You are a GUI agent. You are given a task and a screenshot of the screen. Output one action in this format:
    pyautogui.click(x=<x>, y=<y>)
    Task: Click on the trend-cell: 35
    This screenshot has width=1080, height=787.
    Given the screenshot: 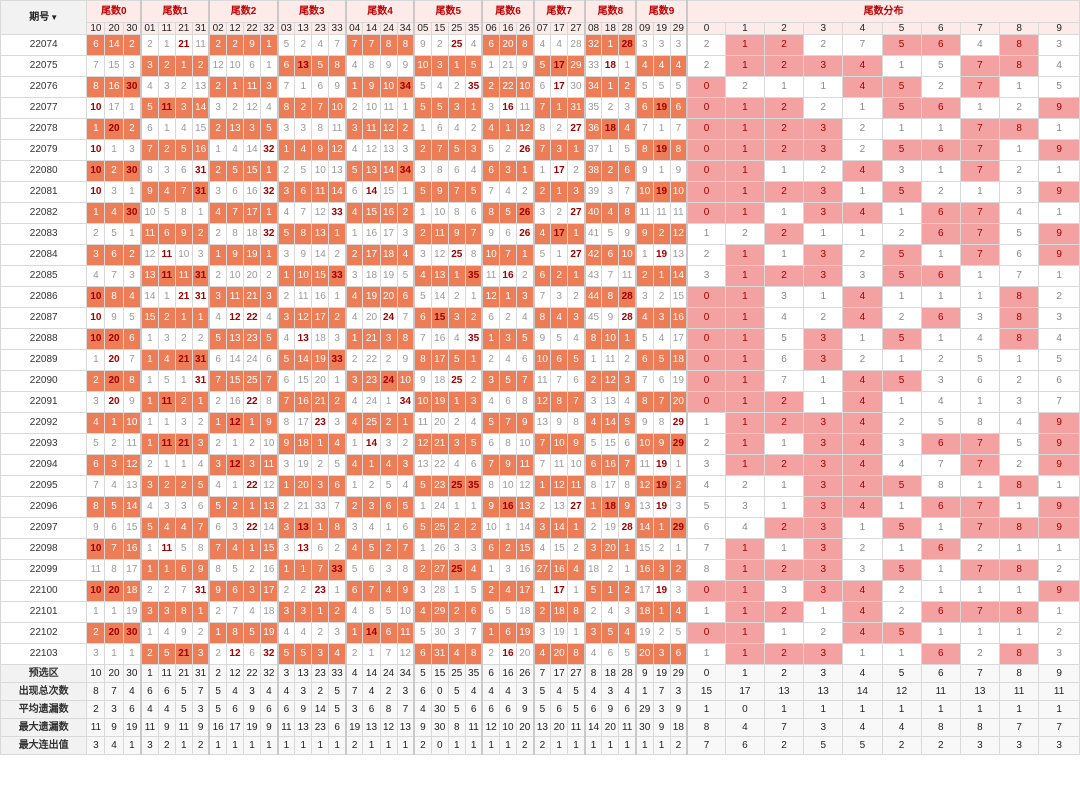 What is the action you would take?
    pyautogui.click(x=473, y=339)
    